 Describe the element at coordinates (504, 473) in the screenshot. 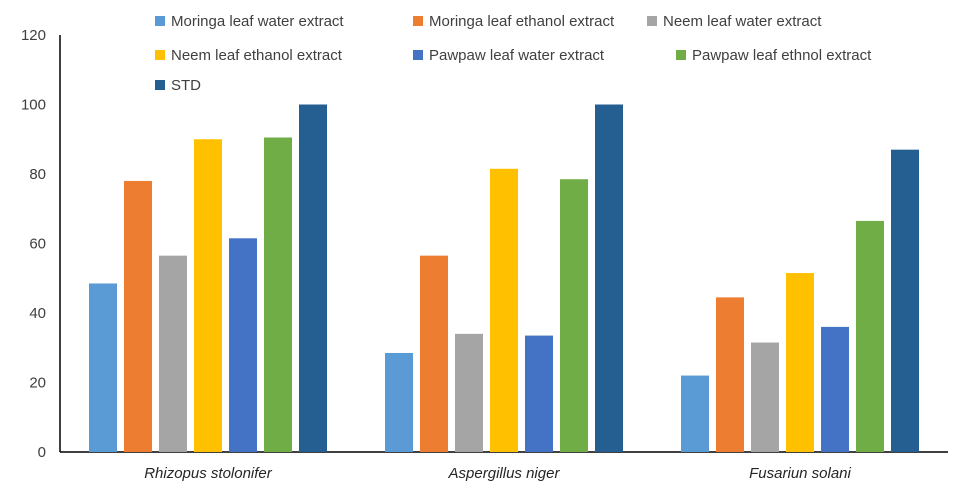

I see `category-label: Aspergillus niger` at that location.